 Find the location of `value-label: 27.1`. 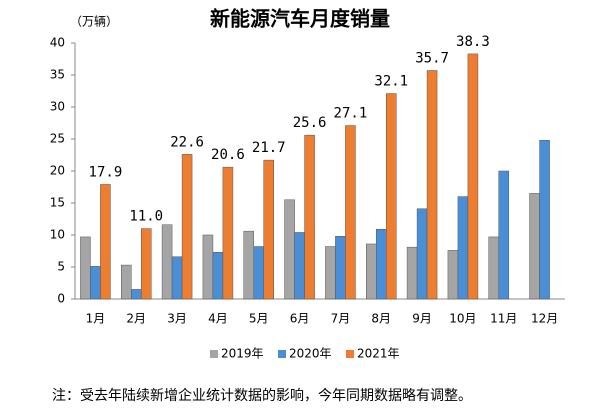

value-label: 27.1 is located at coordinates (351, 114).